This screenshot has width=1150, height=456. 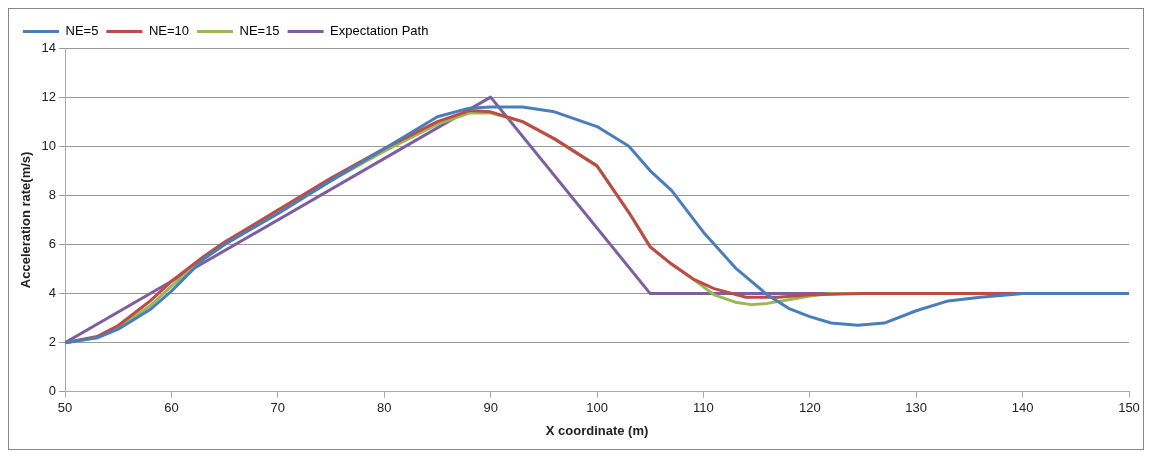 What do you see at coordinates (52, 194) in the screenshot?
I see `y-tick-label: 8` at bounding box center [52, 194].